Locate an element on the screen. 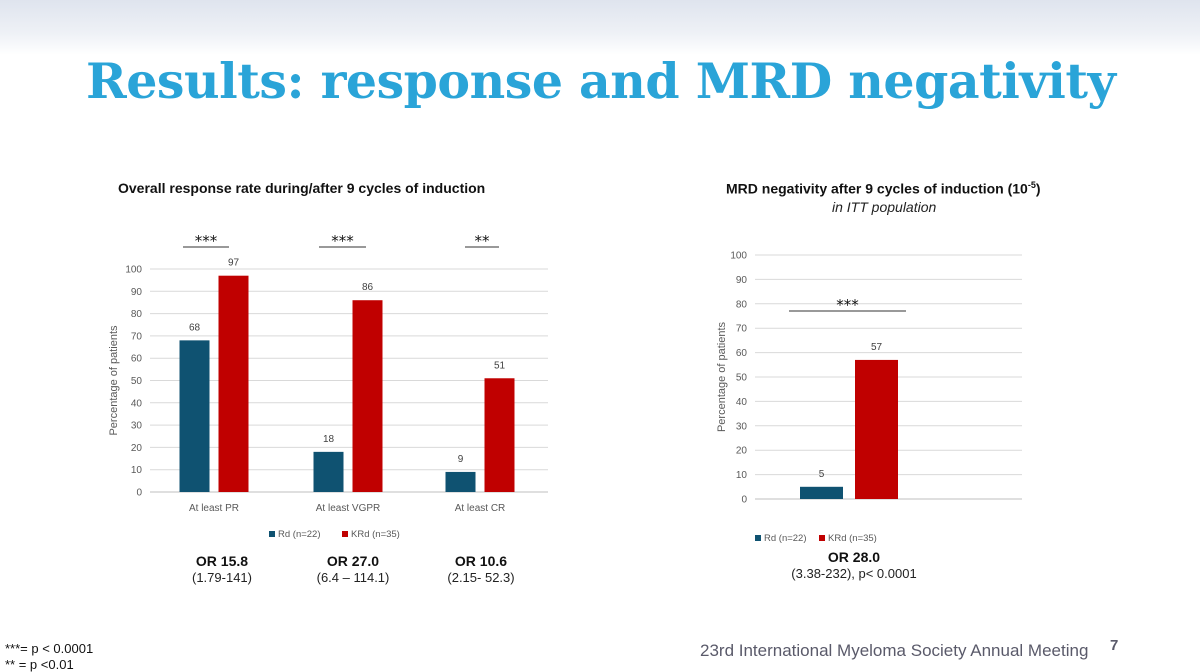  chart1-data-label: 86 is located at coordinates (368, 287).